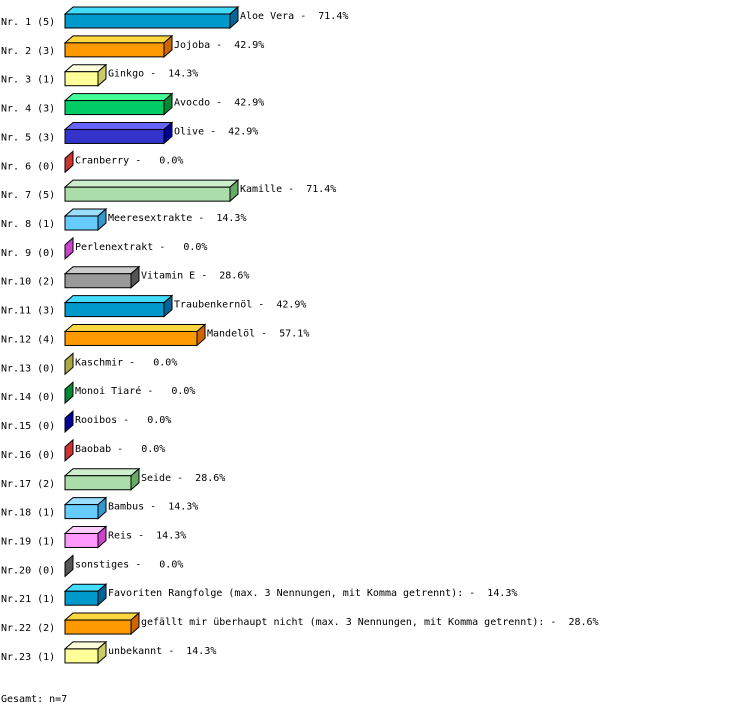  I want to click on bar-row: Nr. 4 (3) Avocdo - 42.9%, so click(132, 104).